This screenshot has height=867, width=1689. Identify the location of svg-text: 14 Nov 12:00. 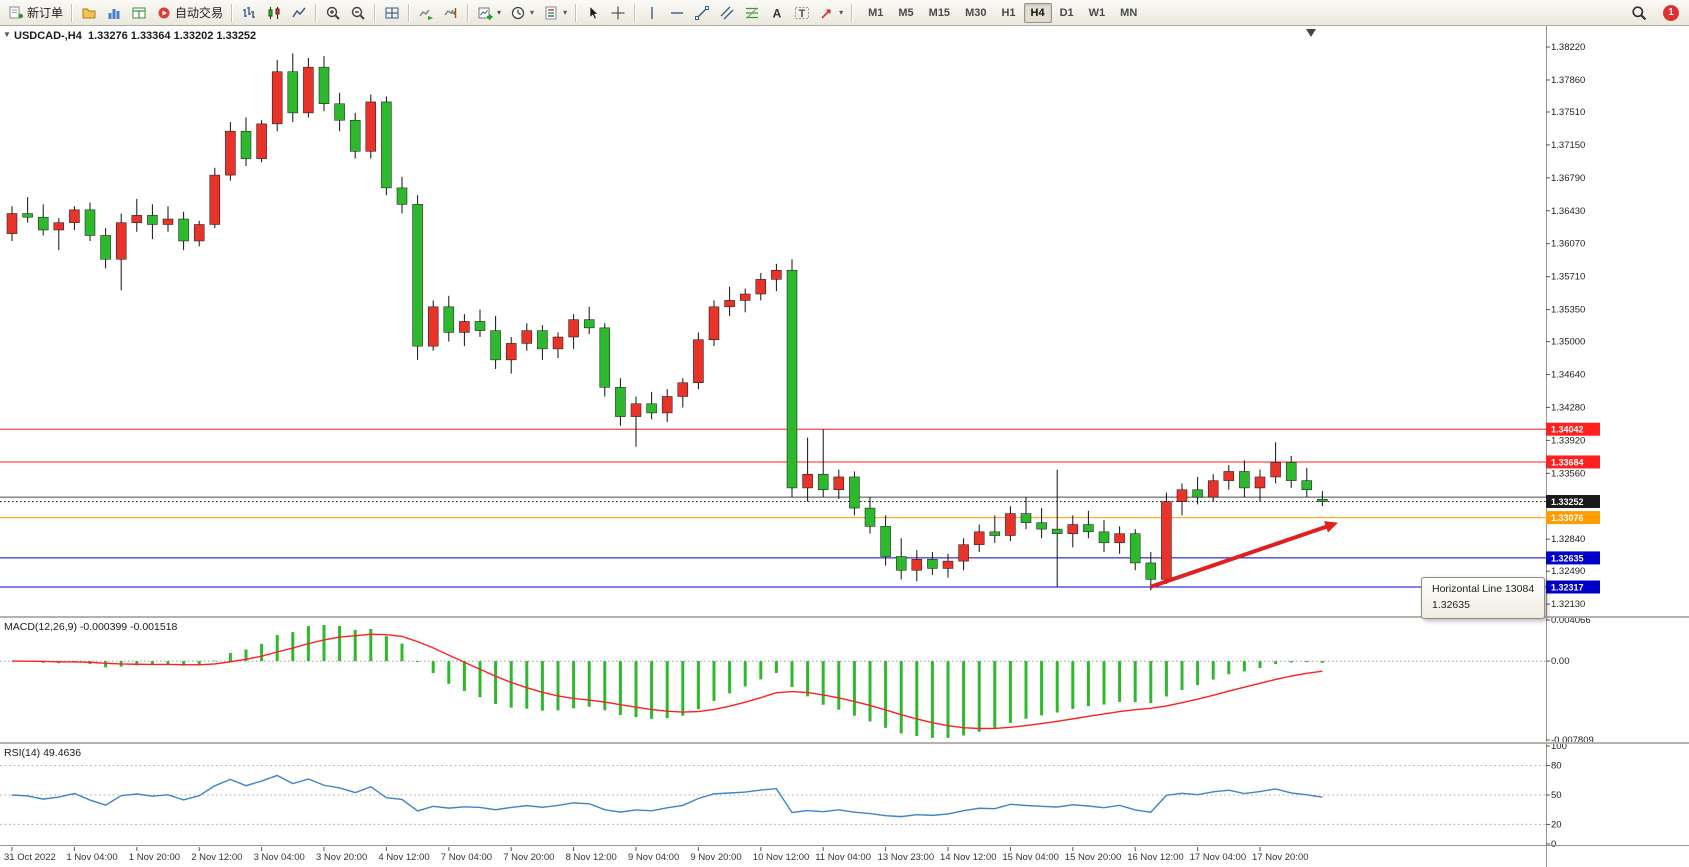
(968, 857).